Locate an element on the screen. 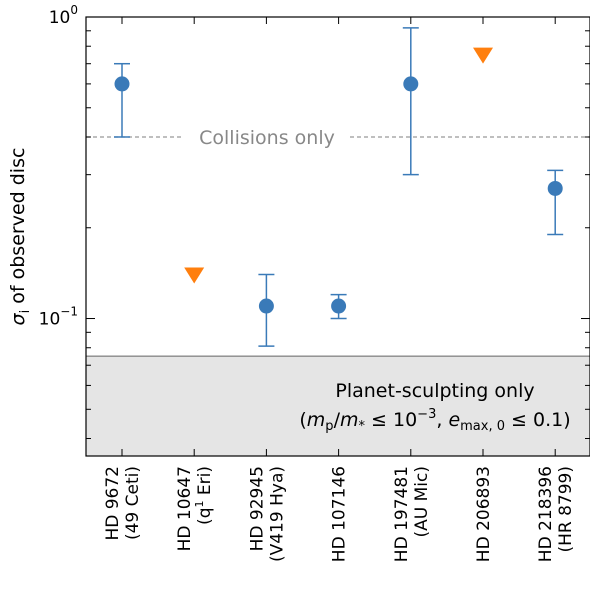  x-tick-label-line1: HD 107146 is located at coordinates (340, 514).